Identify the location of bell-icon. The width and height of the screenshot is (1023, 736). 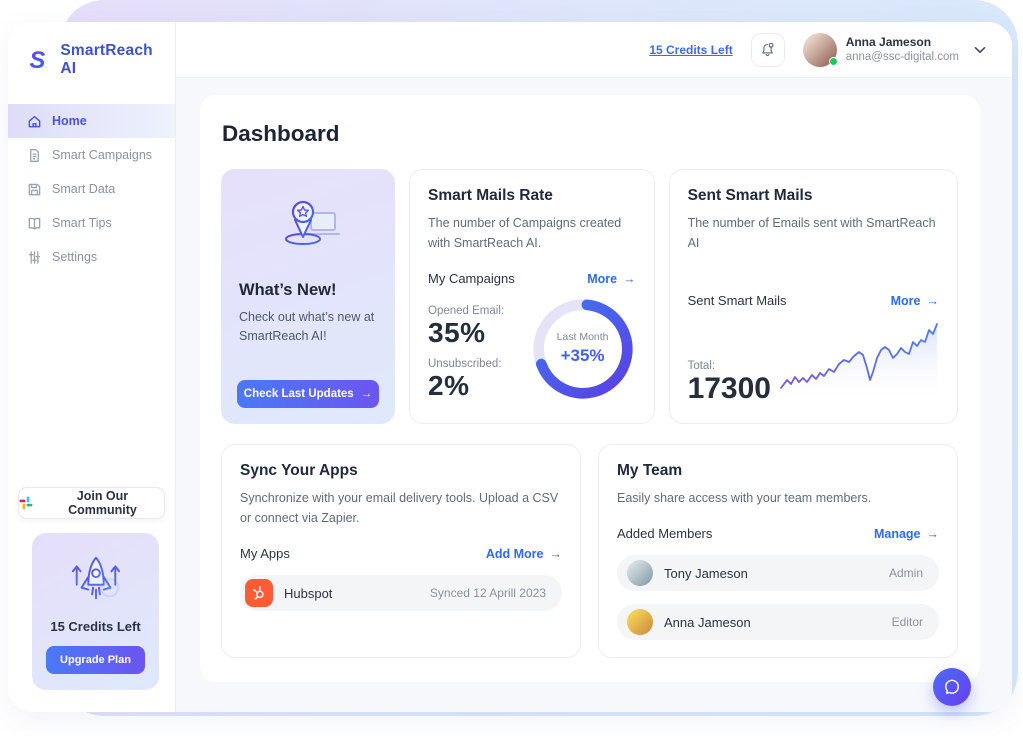
(768, 49).